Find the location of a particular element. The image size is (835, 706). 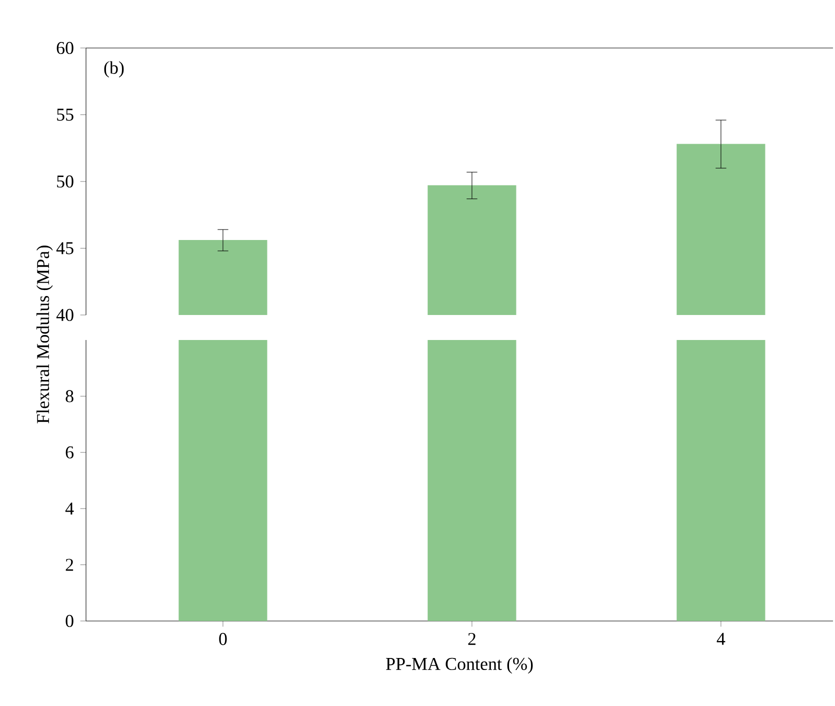

y-axis-title: Flexural Modulus (MPa) is located at coordinates (44, 335).